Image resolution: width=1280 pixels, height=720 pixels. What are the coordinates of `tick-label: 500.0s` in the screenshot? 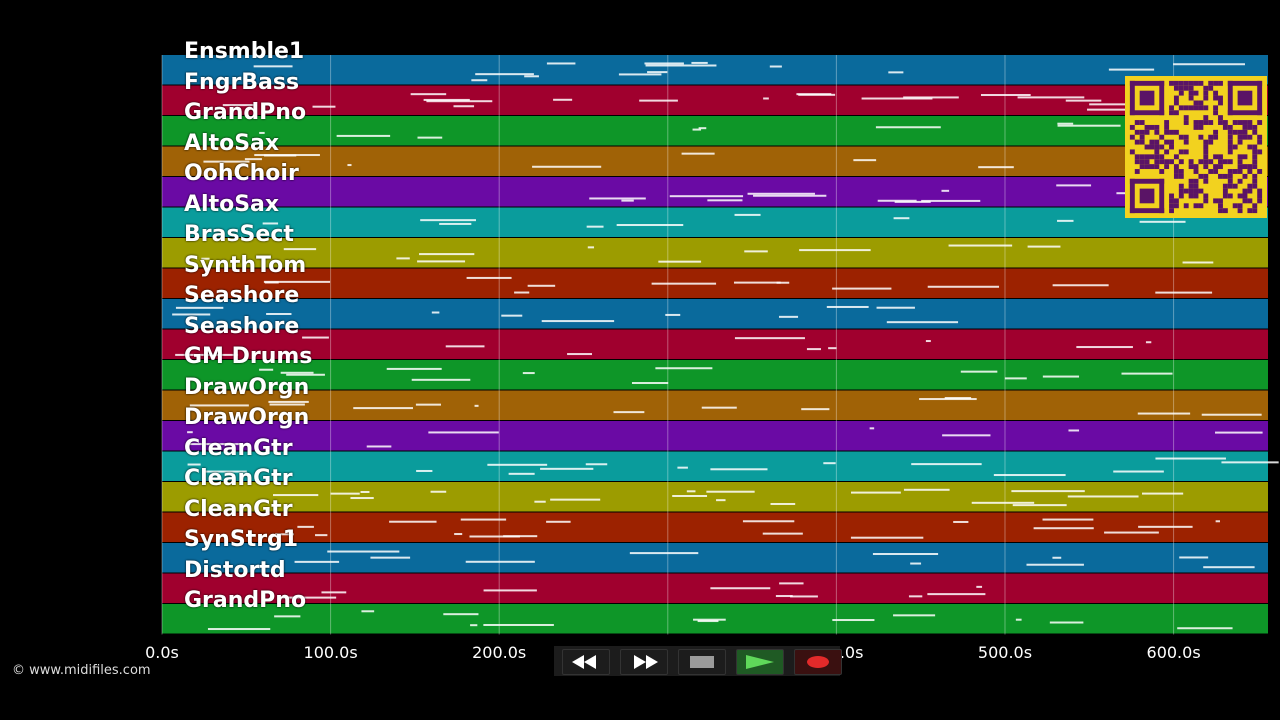 It's located at (1005, 652).